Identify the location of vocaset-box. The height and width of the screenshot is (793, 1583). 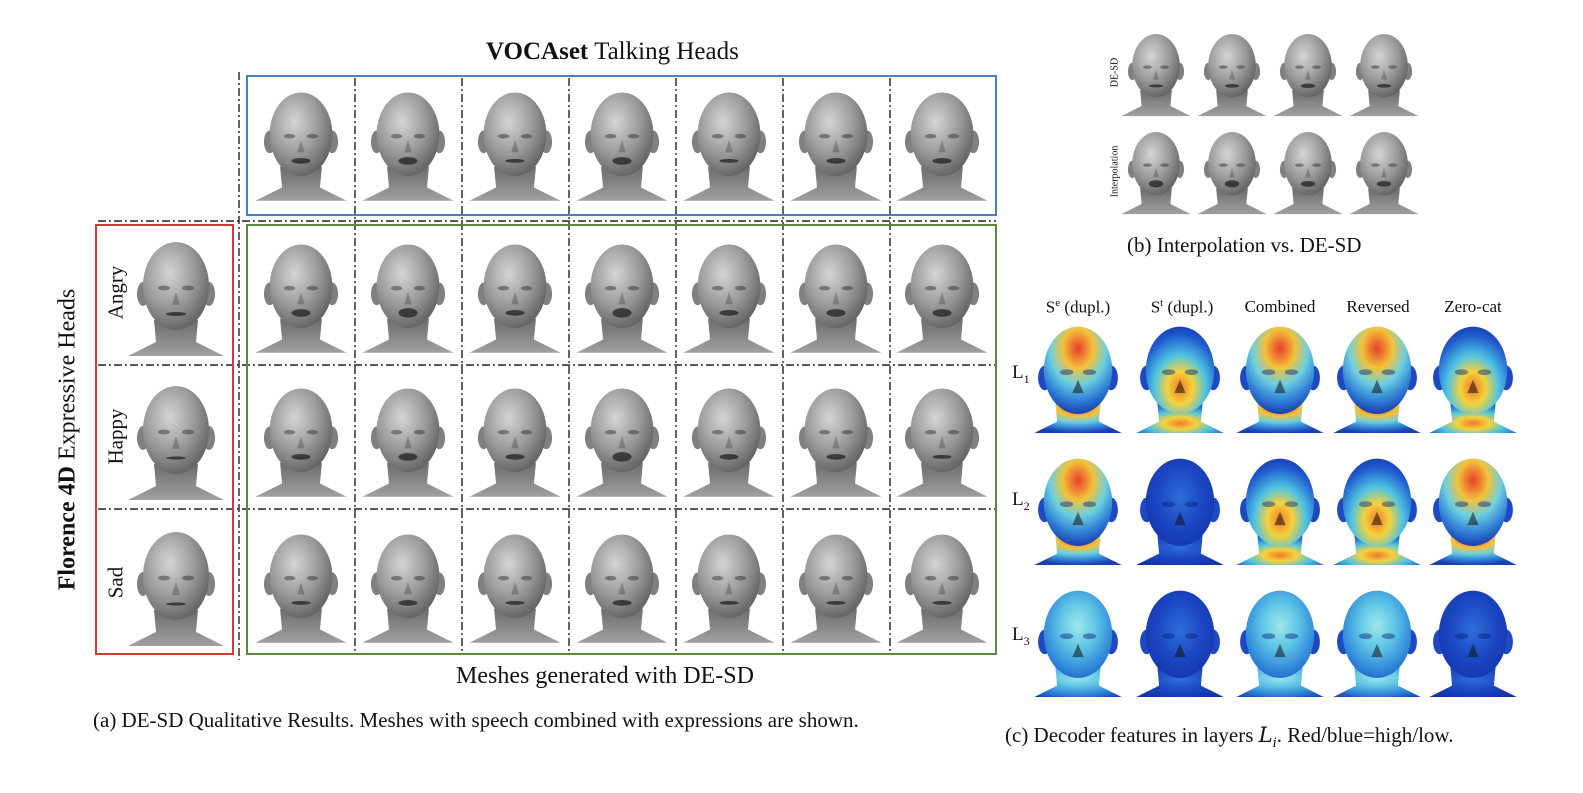
(621, 145).